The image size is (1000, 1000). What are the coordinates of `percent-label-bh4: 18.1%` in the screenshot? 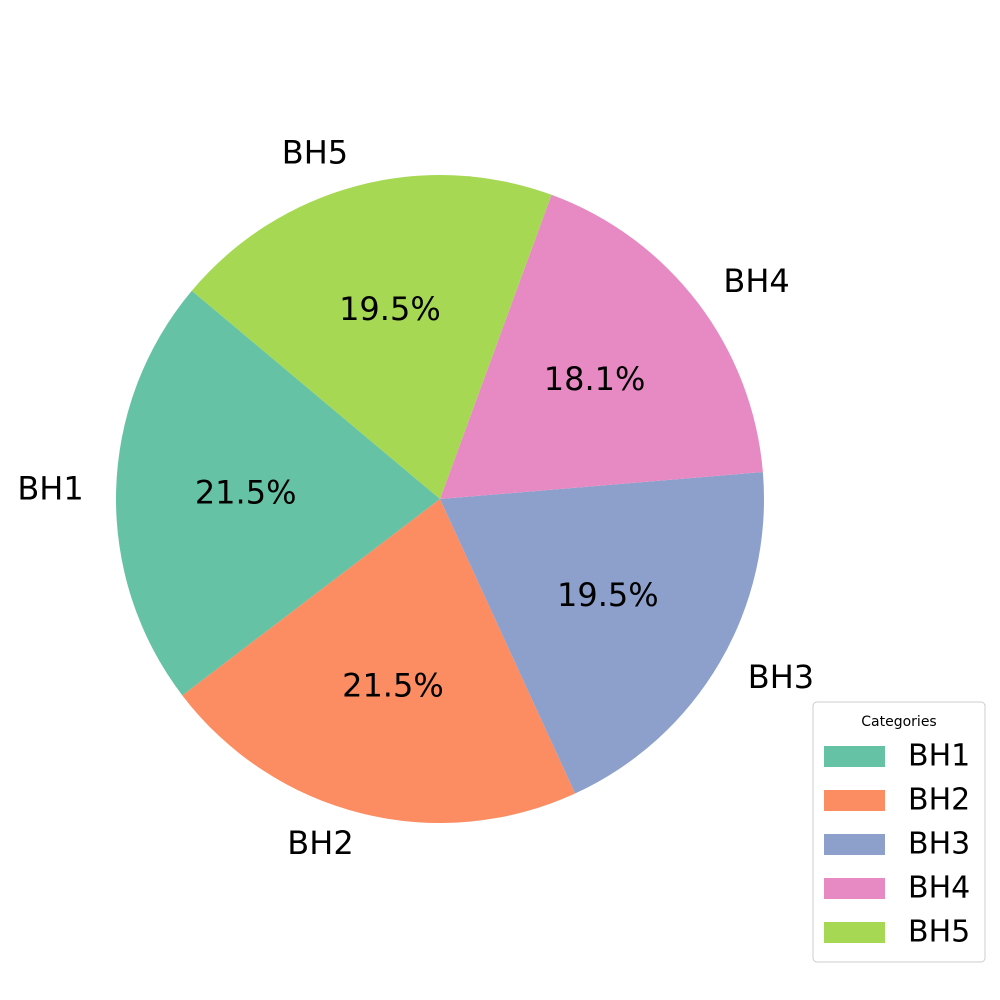 It's located at (595, 379).